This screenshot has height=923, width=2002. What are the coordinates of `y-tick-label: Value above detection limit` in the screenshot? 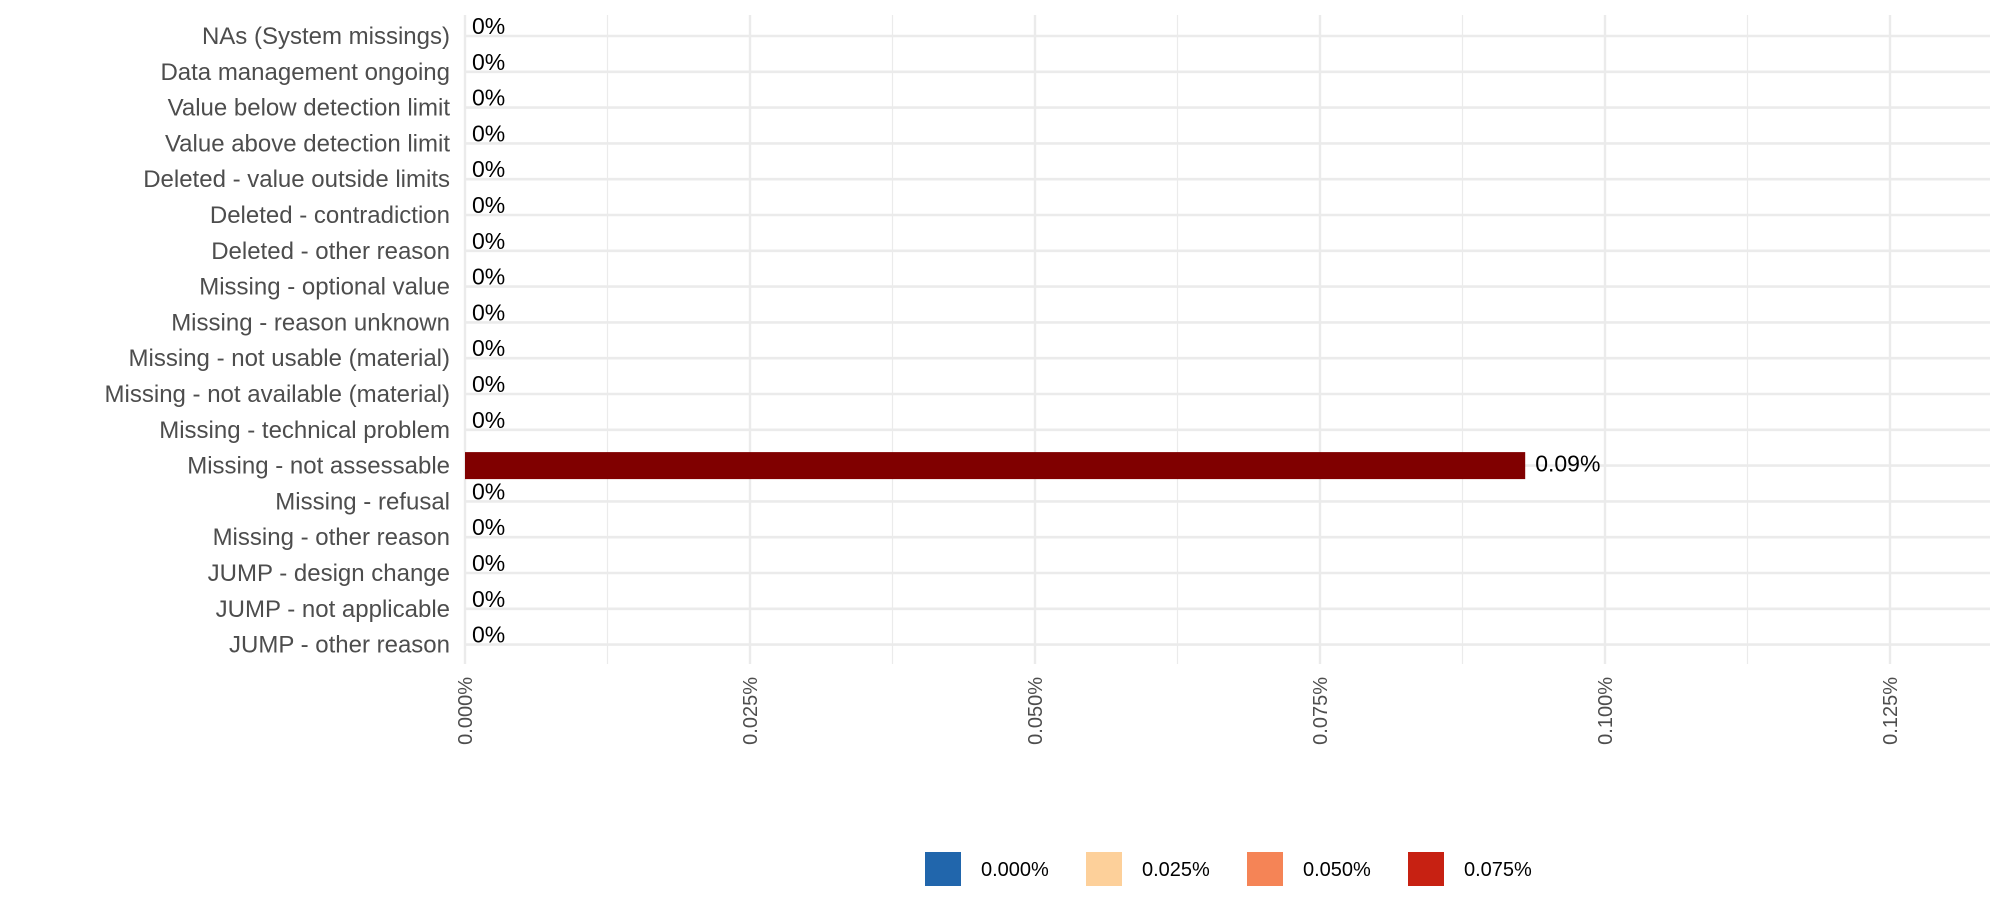 It's located at (307, 143).